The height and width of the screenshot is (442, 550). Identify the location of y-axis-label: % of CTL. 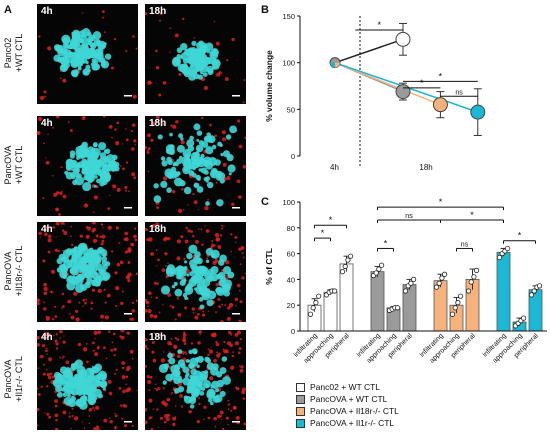
(269, 266).